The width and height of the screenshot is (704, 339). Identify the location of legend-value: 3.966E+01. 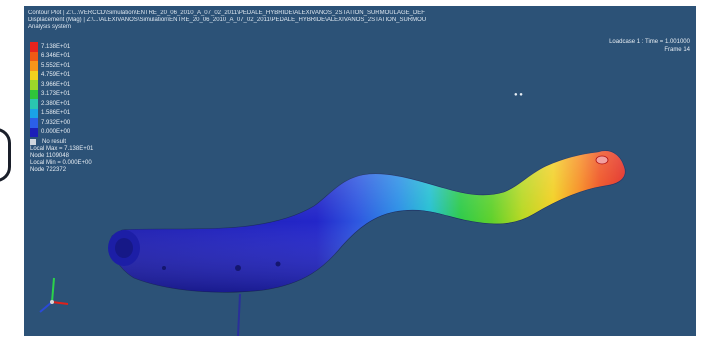
(56, 84).